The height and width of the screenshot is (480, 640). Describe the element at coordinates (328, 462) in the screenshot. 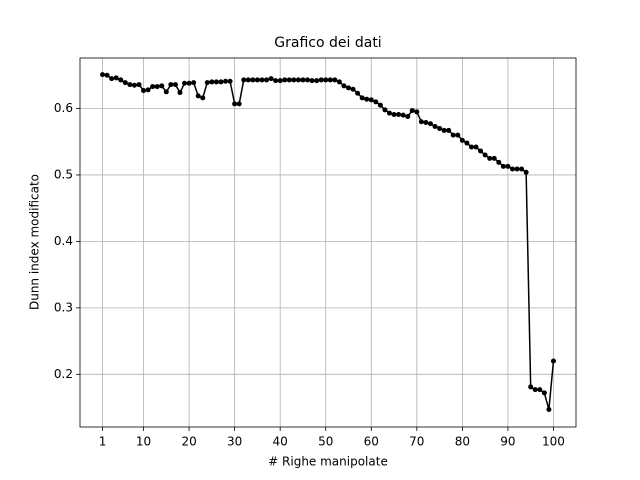

I see `x-axis-label: # Righe manipolate` at that location.